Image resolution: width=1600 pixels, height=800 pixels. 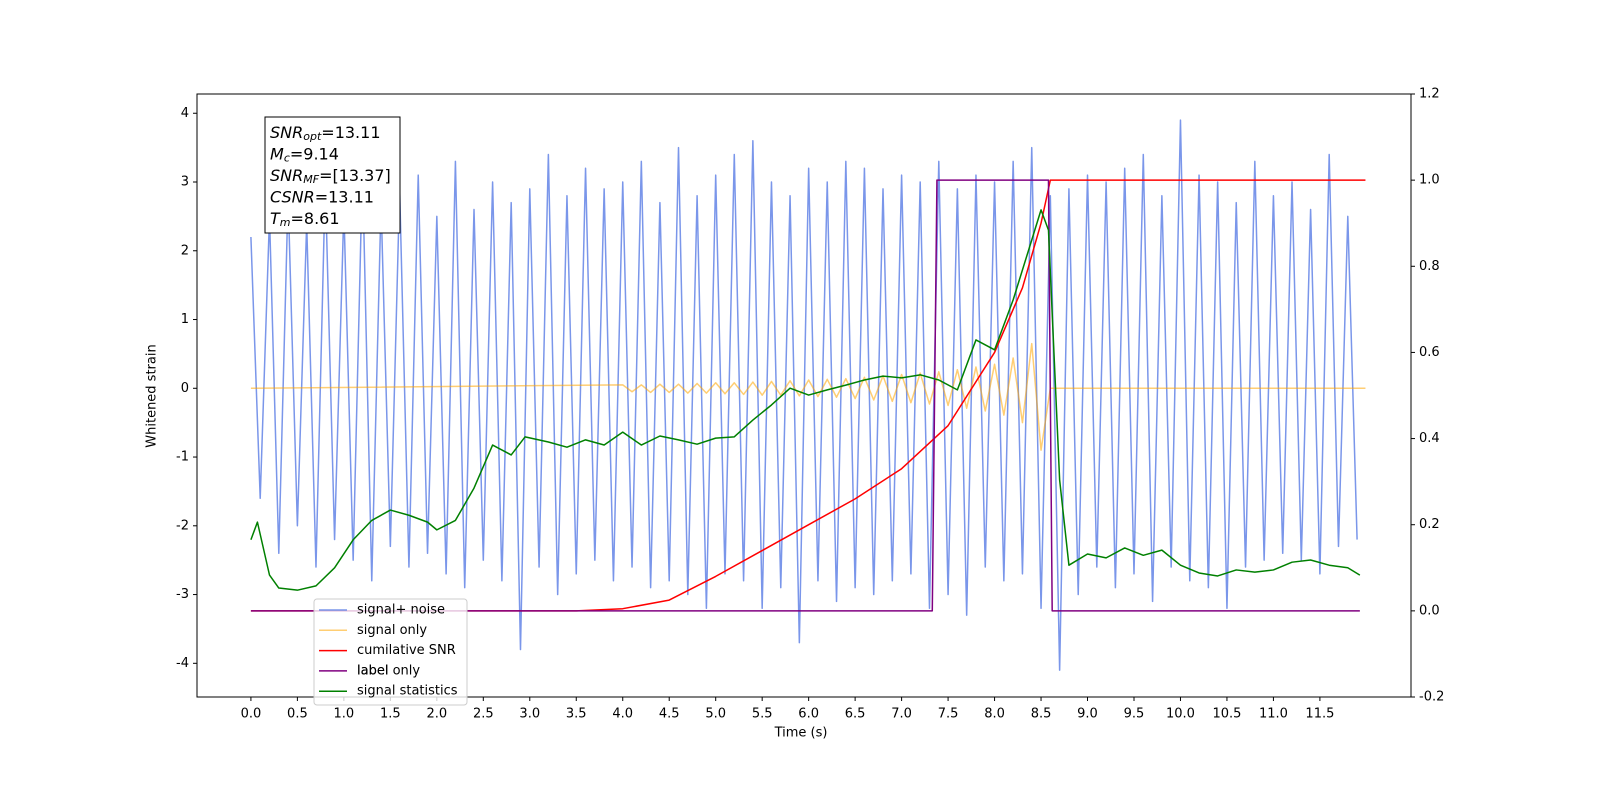 I want to click on y-axis-label: Whitened strain, so click(x=152, y=395).